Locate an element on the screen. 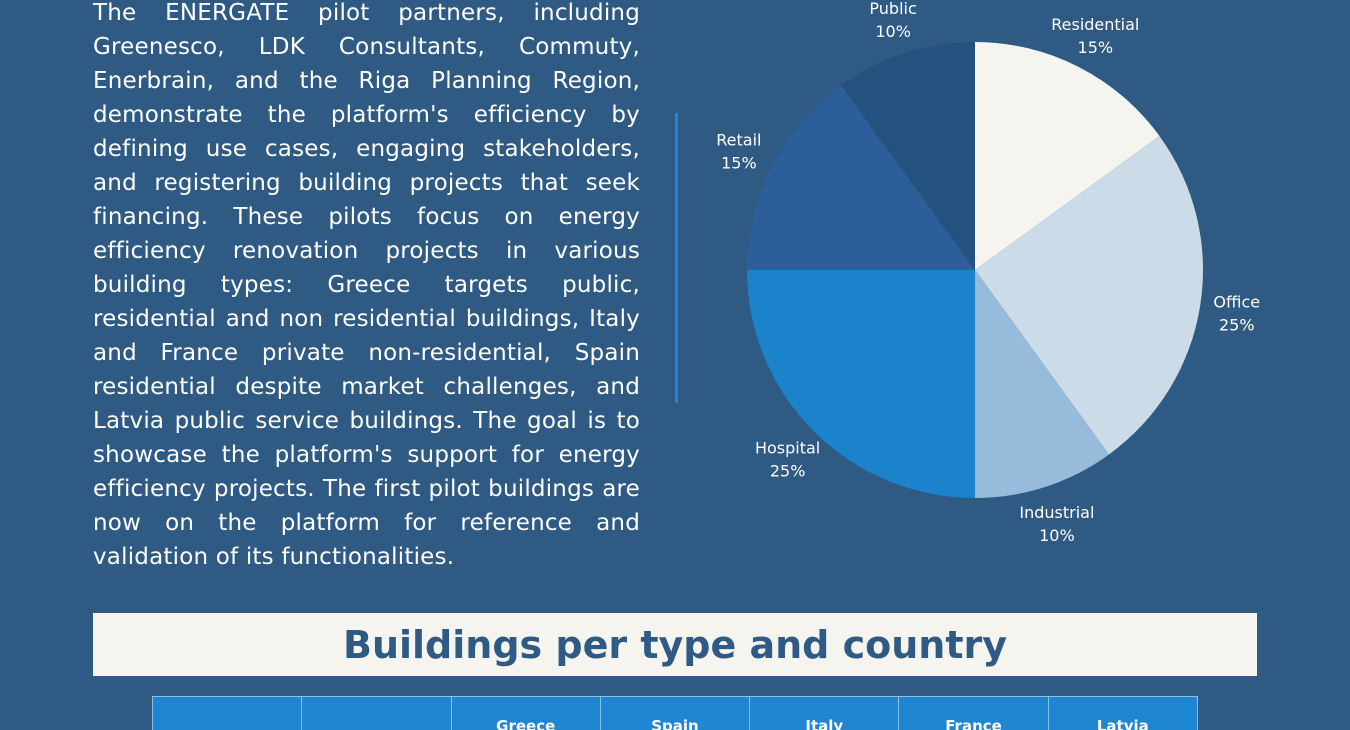 The width and height of the screenshot is (1350, 730). vertical-divider is located at coordinates (676, 258).